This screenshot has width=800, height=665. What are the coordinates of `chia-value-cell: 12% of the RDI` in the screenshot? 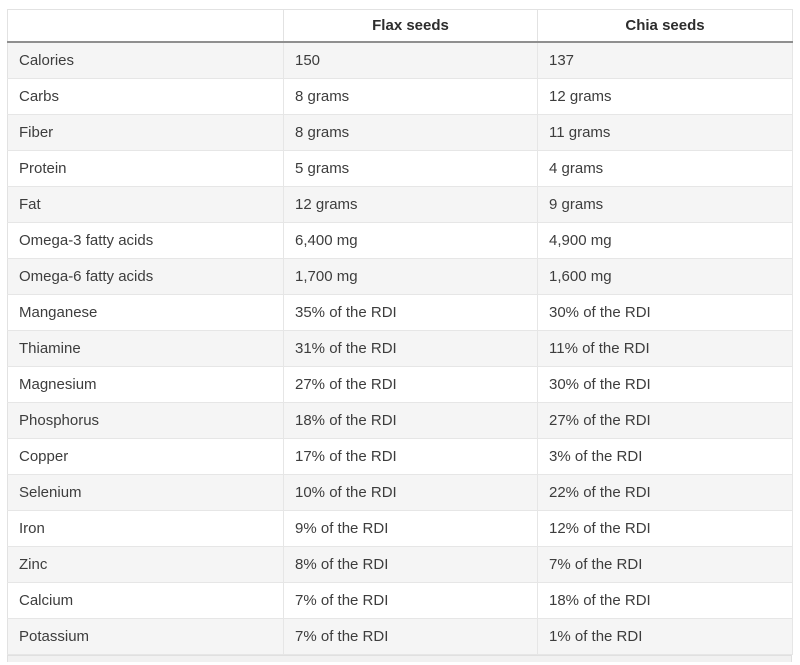 It's located at (665, 528).